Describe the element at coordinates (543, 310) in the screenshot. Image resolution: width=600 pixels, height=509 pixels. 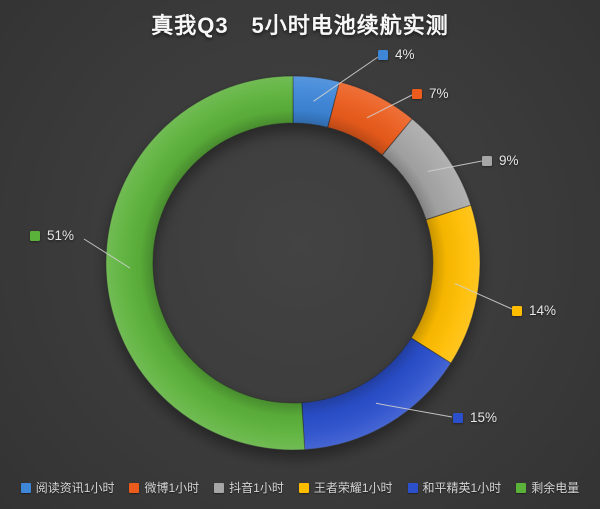
I see `data-label-value-3: 14%` at that location.